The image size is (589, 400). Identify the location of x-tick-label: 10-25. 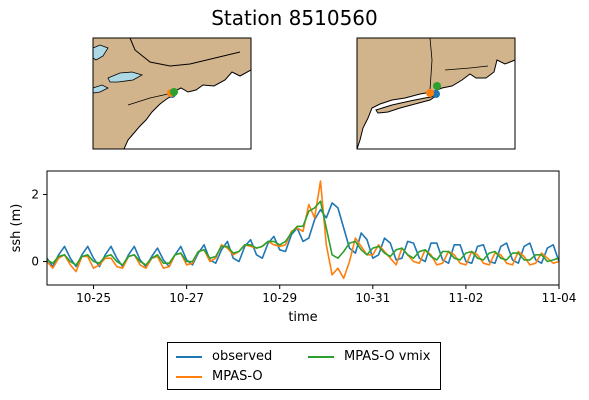
(93, 298).